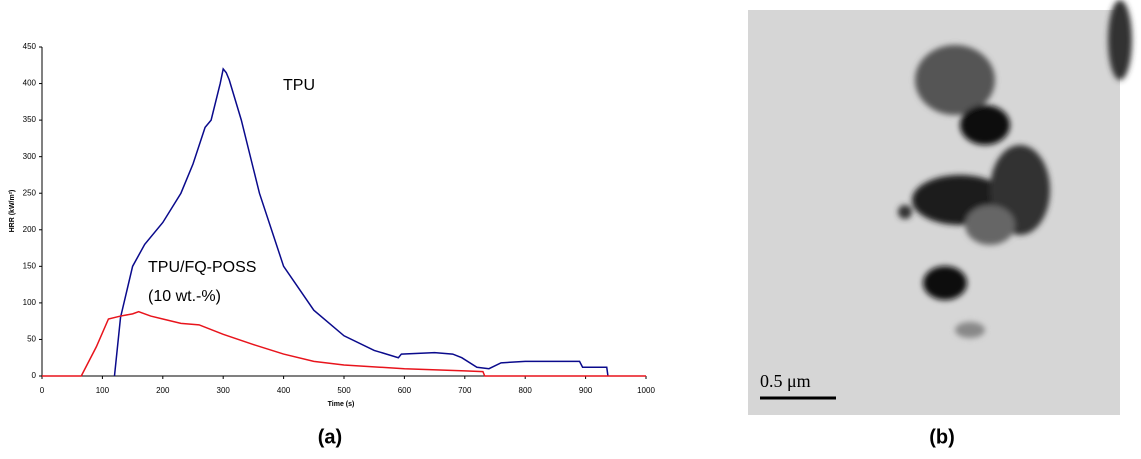 This screenshot has width=1141, height=459. What do you see at coordinates (31, 339) in the screenshot?
I see `y-tick-label: 50` at bounding box center [31, 339].